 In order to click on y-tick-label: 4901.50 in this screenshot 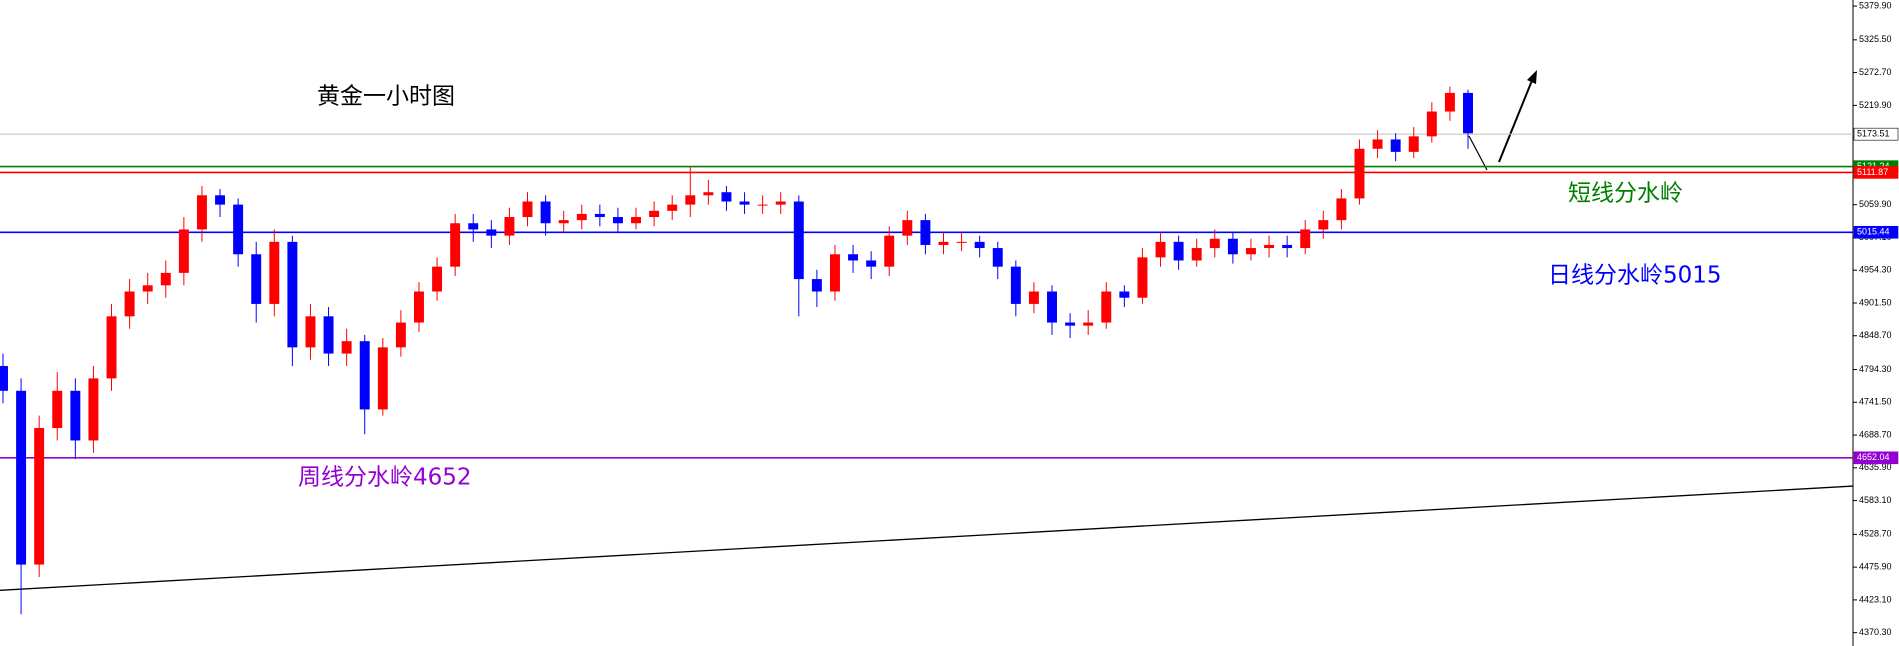, I will do `click(1875, 302)`.